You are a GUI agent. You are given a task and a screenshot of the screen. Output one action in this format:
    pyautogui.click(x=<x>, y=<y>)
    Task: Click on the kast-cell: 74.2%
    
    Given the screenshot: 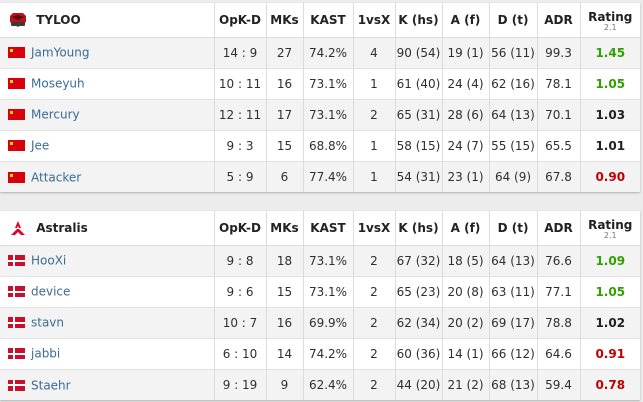 What is the action you would take?
    pyautogui.click(x=327, y=52)
    